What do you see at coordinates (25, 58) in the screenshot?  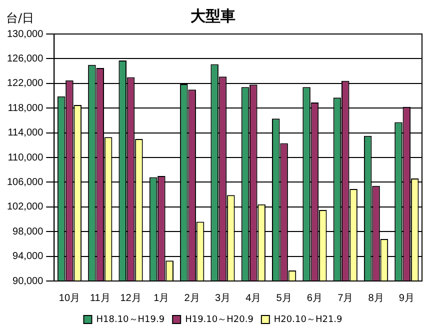 I see `y-tick-label: 126,000` at bounding box center [25, 58].